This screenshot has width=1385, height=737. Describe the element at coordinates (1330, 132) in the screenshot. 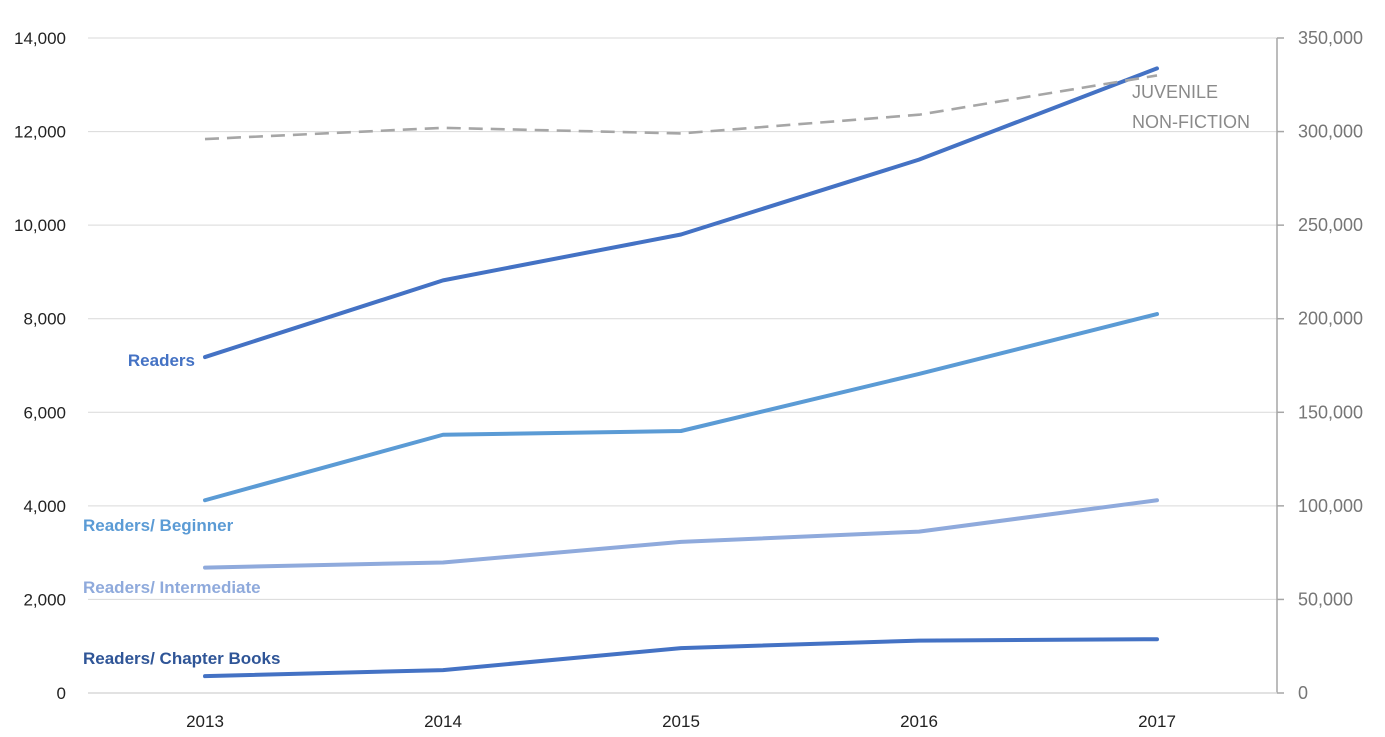

I see `y2-tick-label: 300,000` at that location.